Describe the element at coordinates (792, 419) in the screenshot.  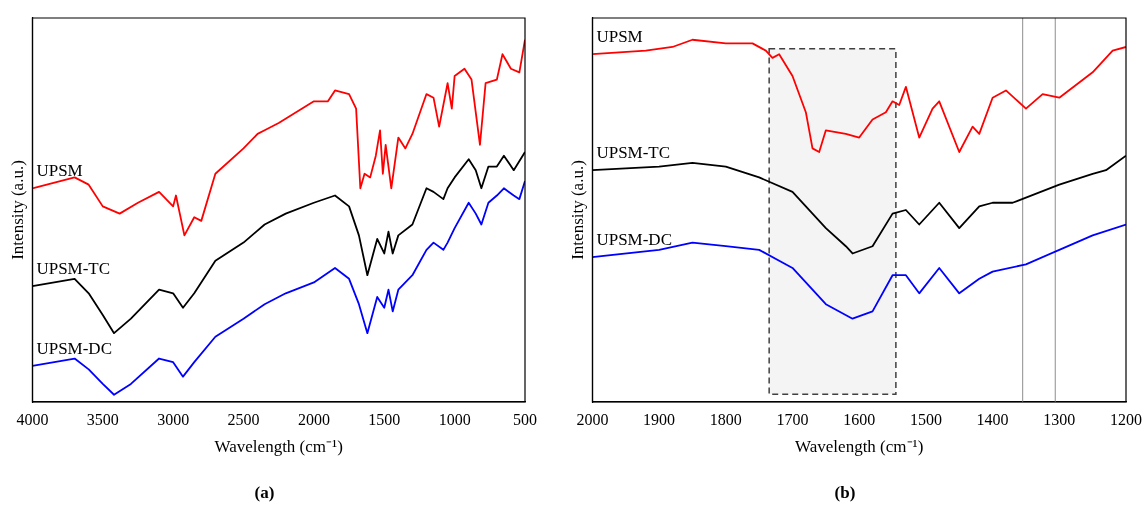
I see `x-tick-label: 1700` at that location.